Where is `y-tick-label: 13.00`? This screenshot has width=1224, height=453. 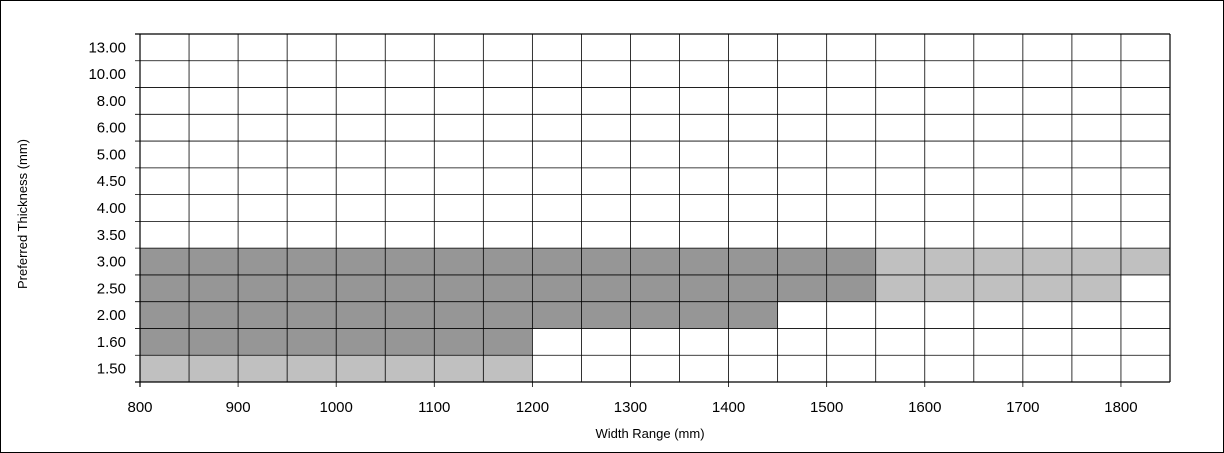
y-tick-label: 13.00 is located at coordinates (107, 47).